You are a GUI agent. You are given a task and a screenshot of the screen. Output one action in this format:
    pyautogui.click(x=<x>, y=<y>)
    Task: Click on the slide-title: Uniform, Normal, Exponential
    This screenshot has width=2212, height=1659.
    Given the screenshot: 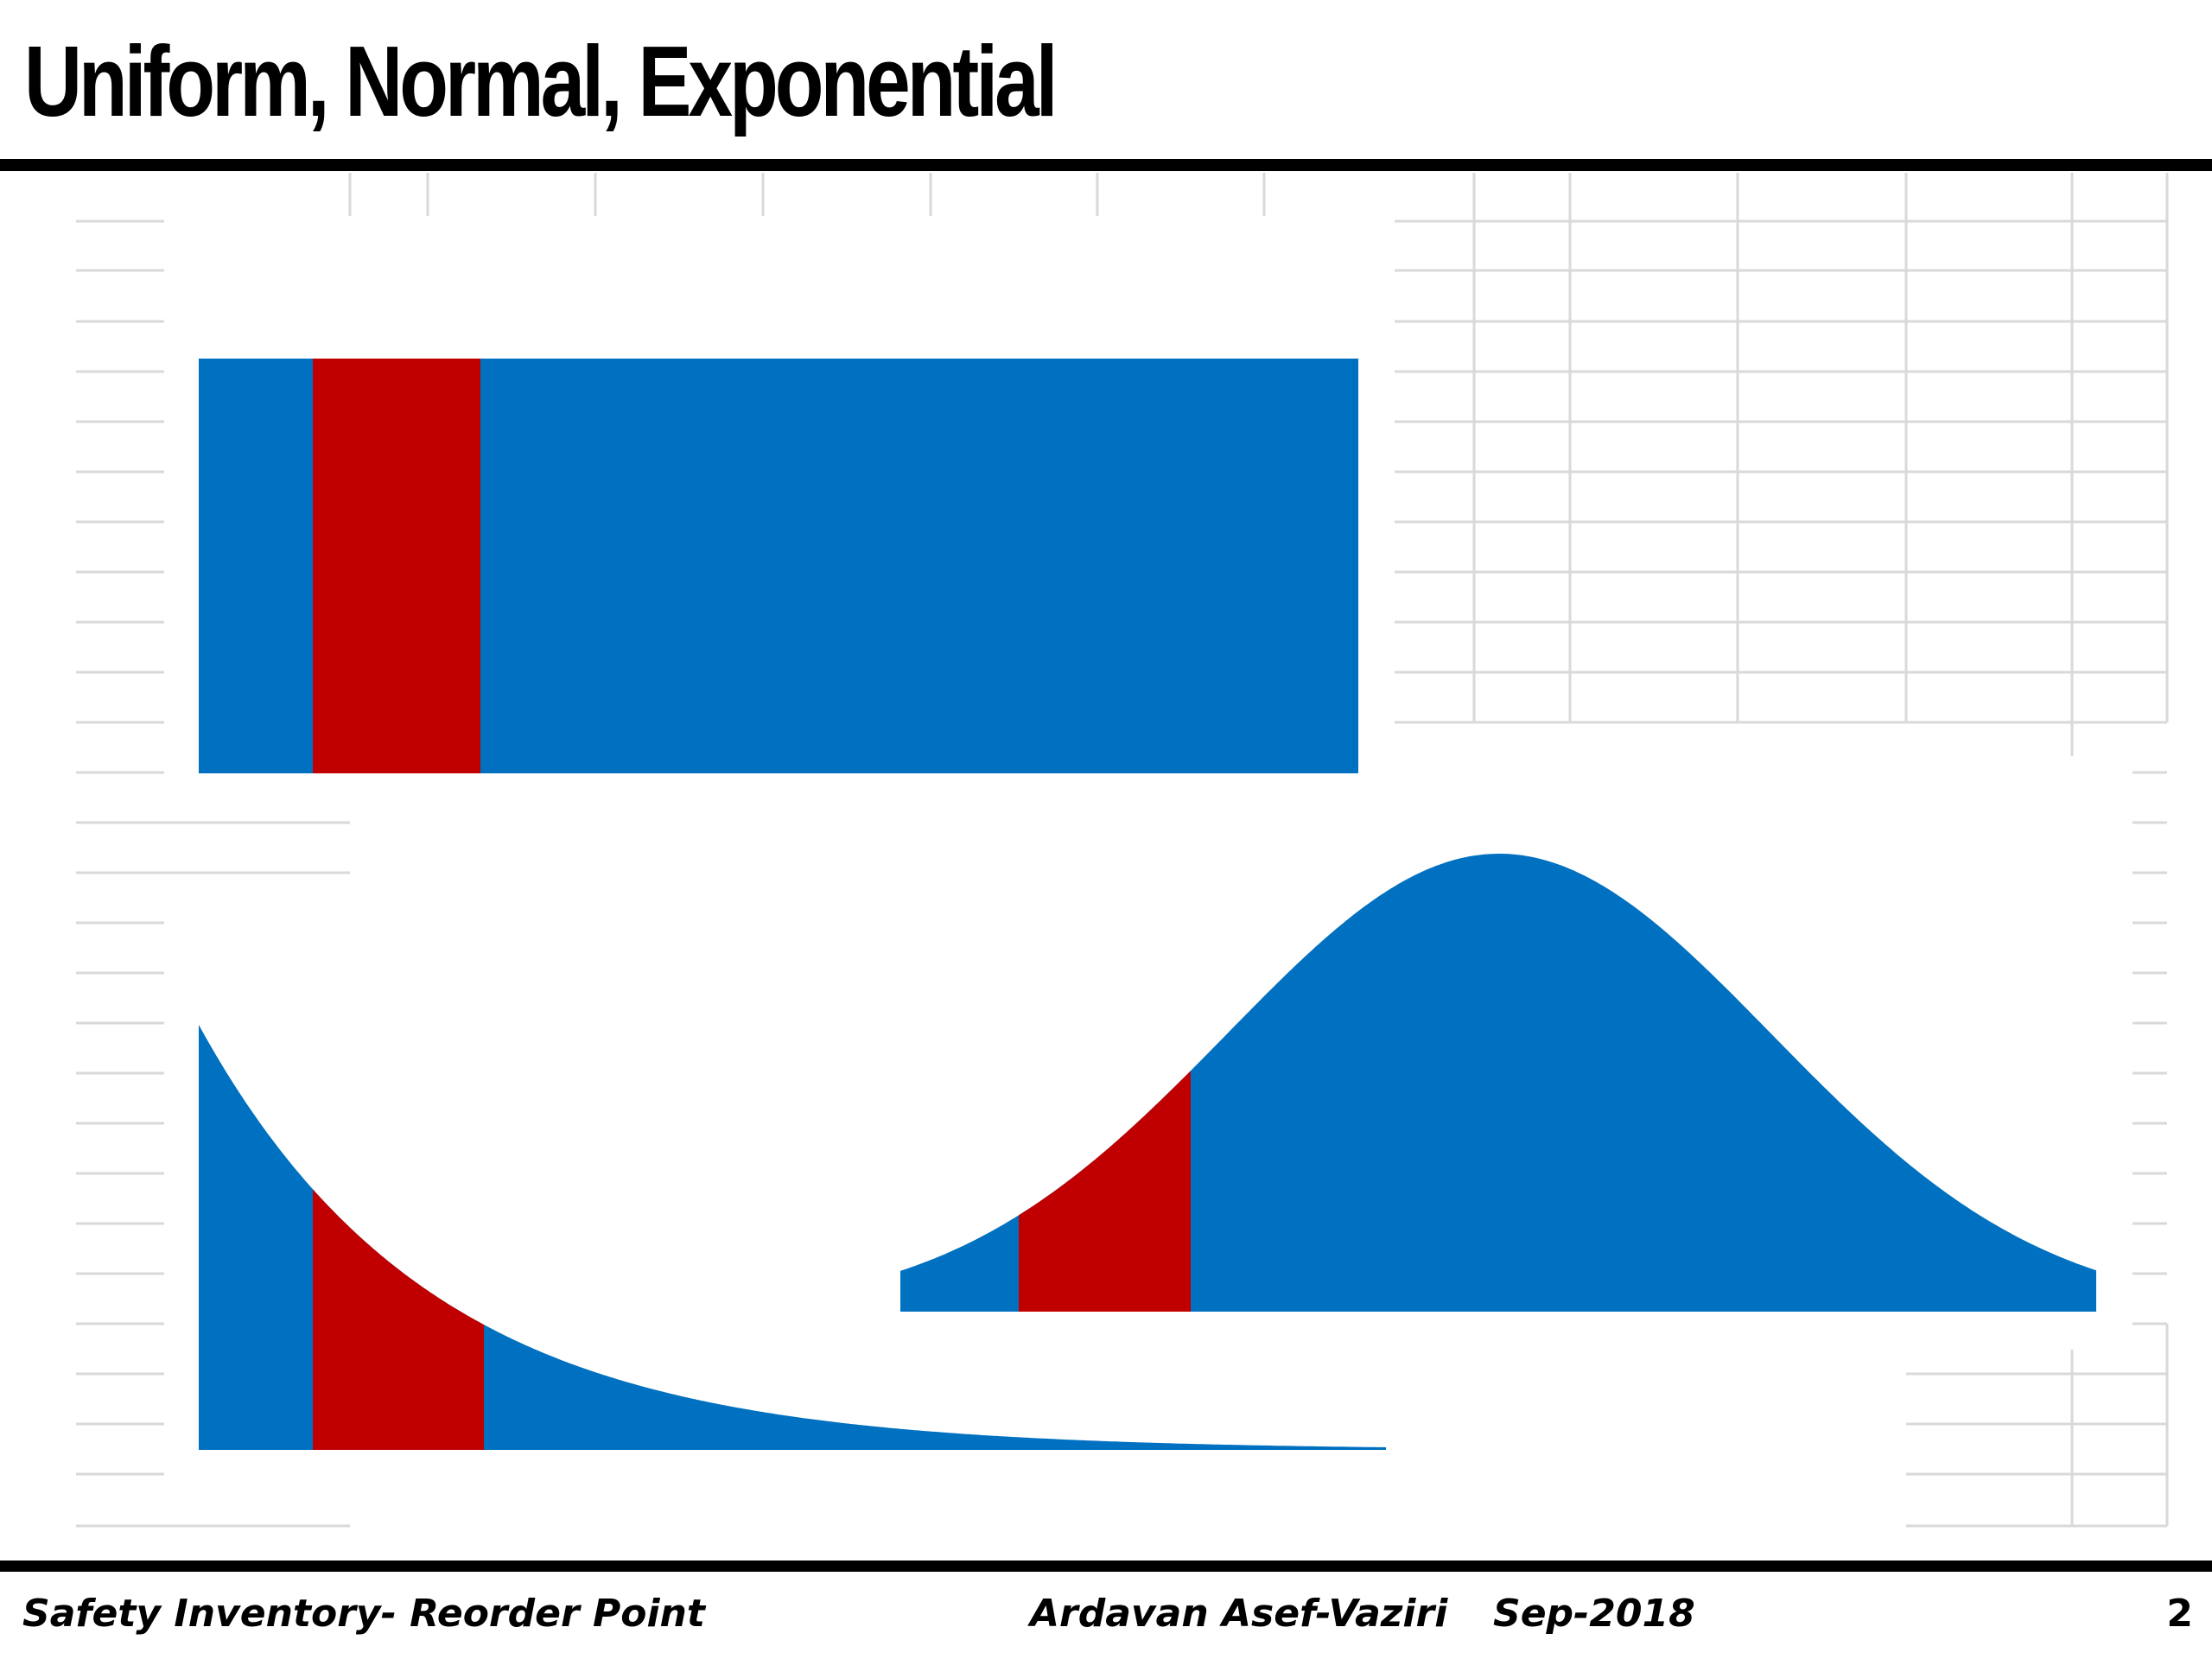 What is the action you would take?
    pyautogui.click(x=541, y=81)
    